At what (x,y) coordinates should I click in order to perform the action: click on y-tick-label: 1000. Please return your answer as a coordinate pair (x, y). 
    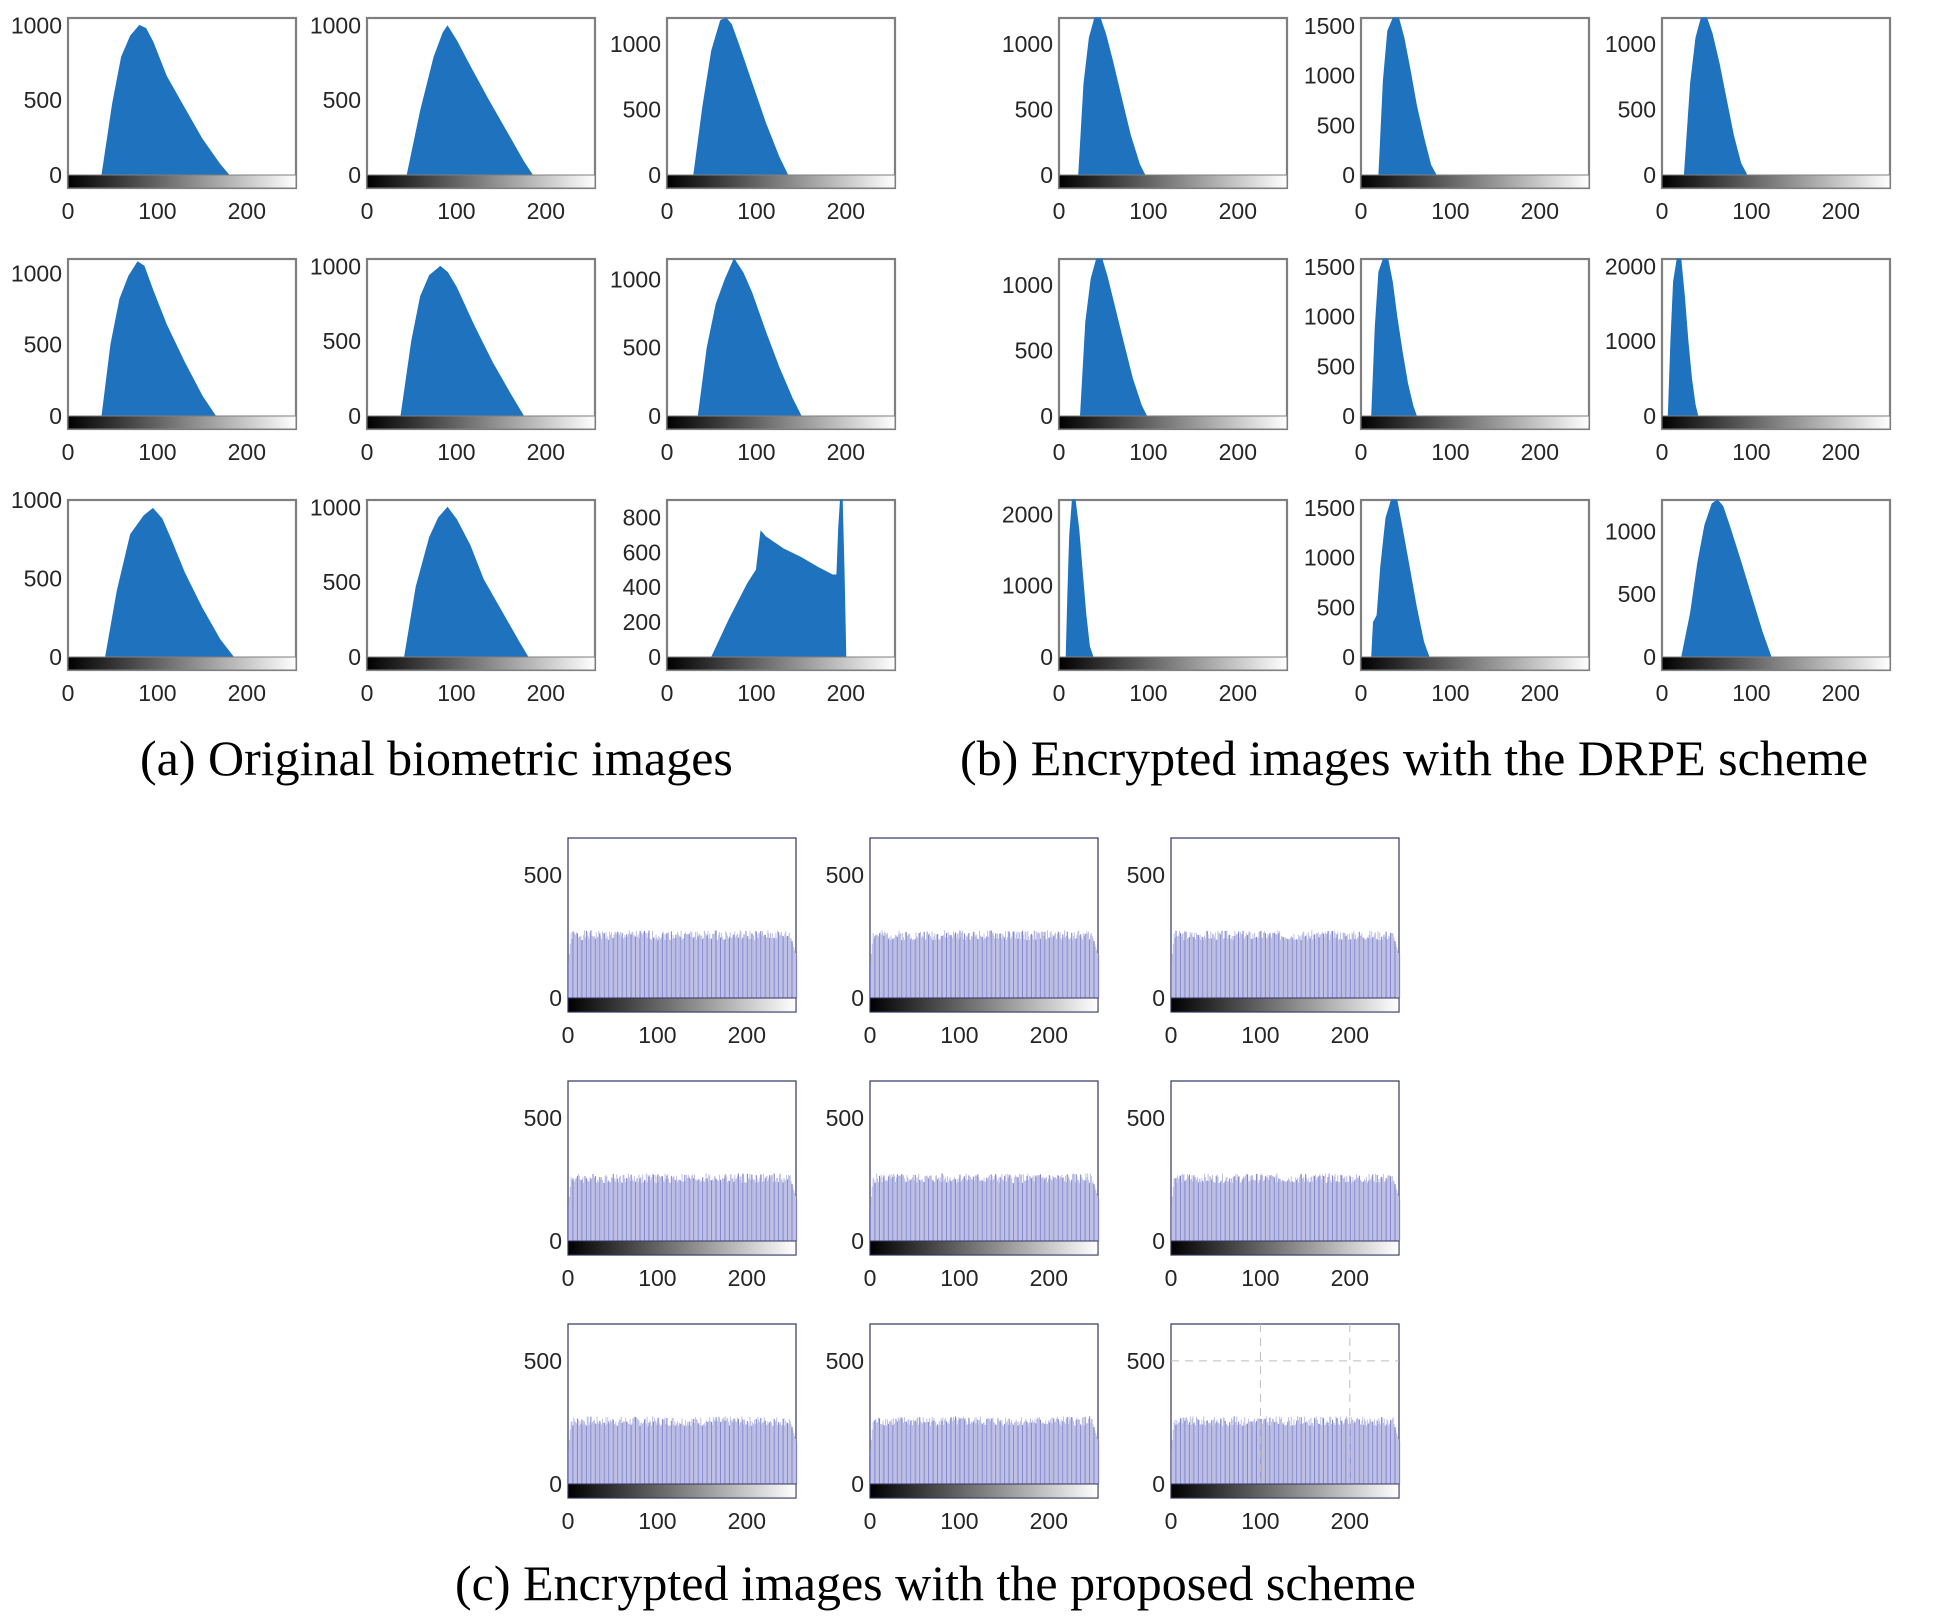
    Looking at the image, I should click on (1027, 586).